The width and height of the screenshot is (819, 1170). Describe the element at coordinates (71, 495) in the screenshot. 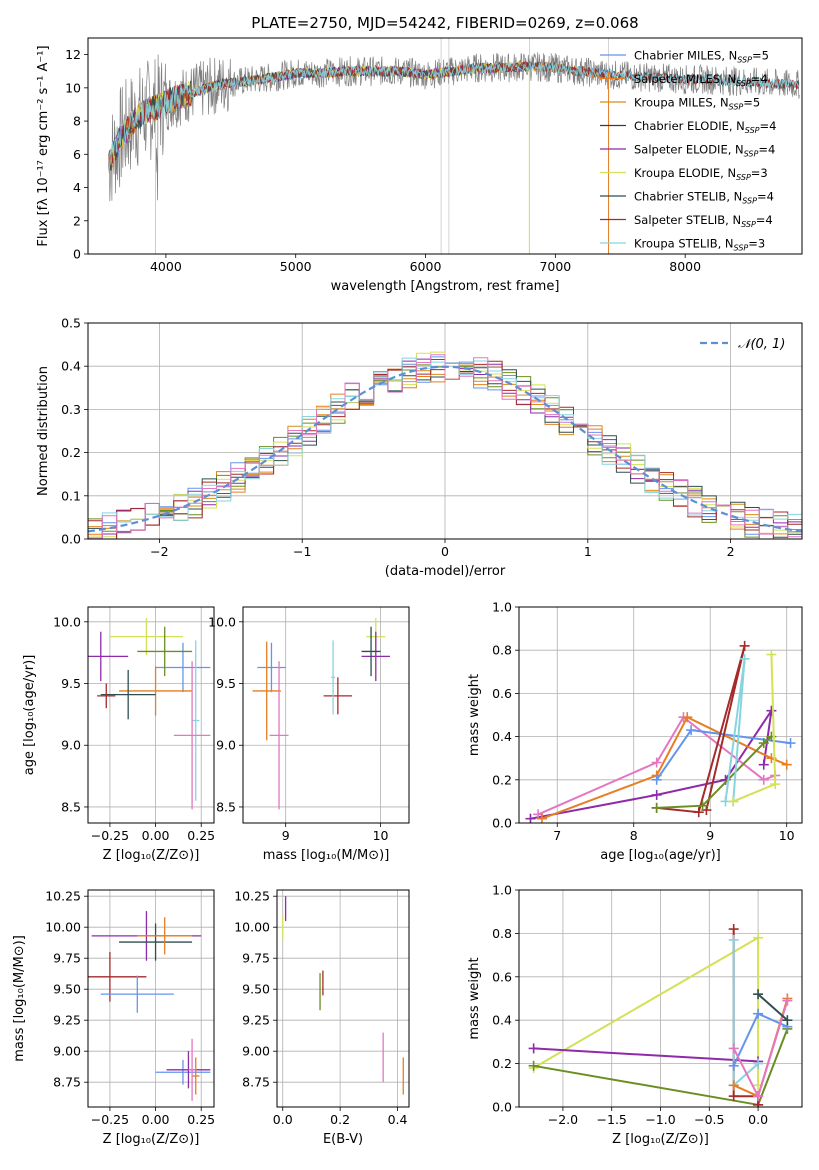

I see `y-tick-label: 0.1` at that location.